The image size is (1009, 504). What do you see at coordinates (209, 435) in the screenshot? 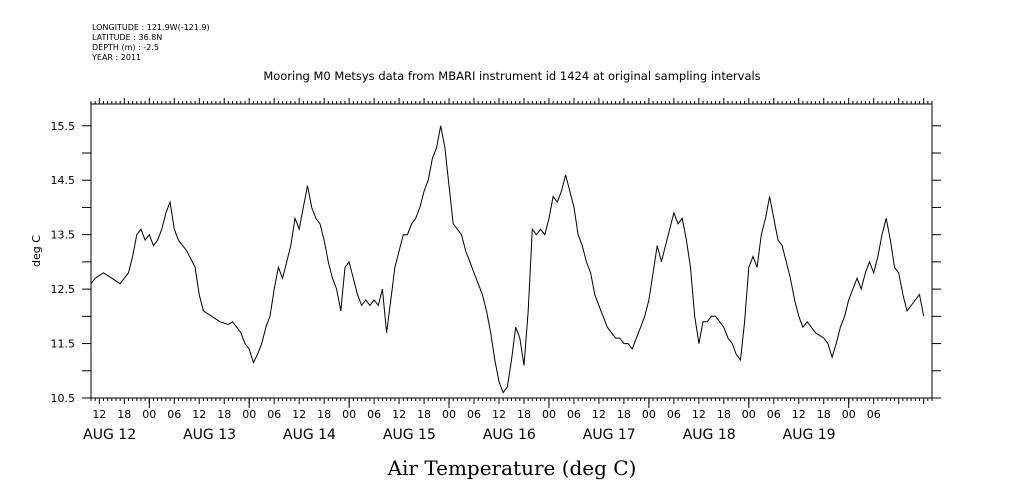
I see `x-day-label: AUG 13` at bounding box center [209, 435].